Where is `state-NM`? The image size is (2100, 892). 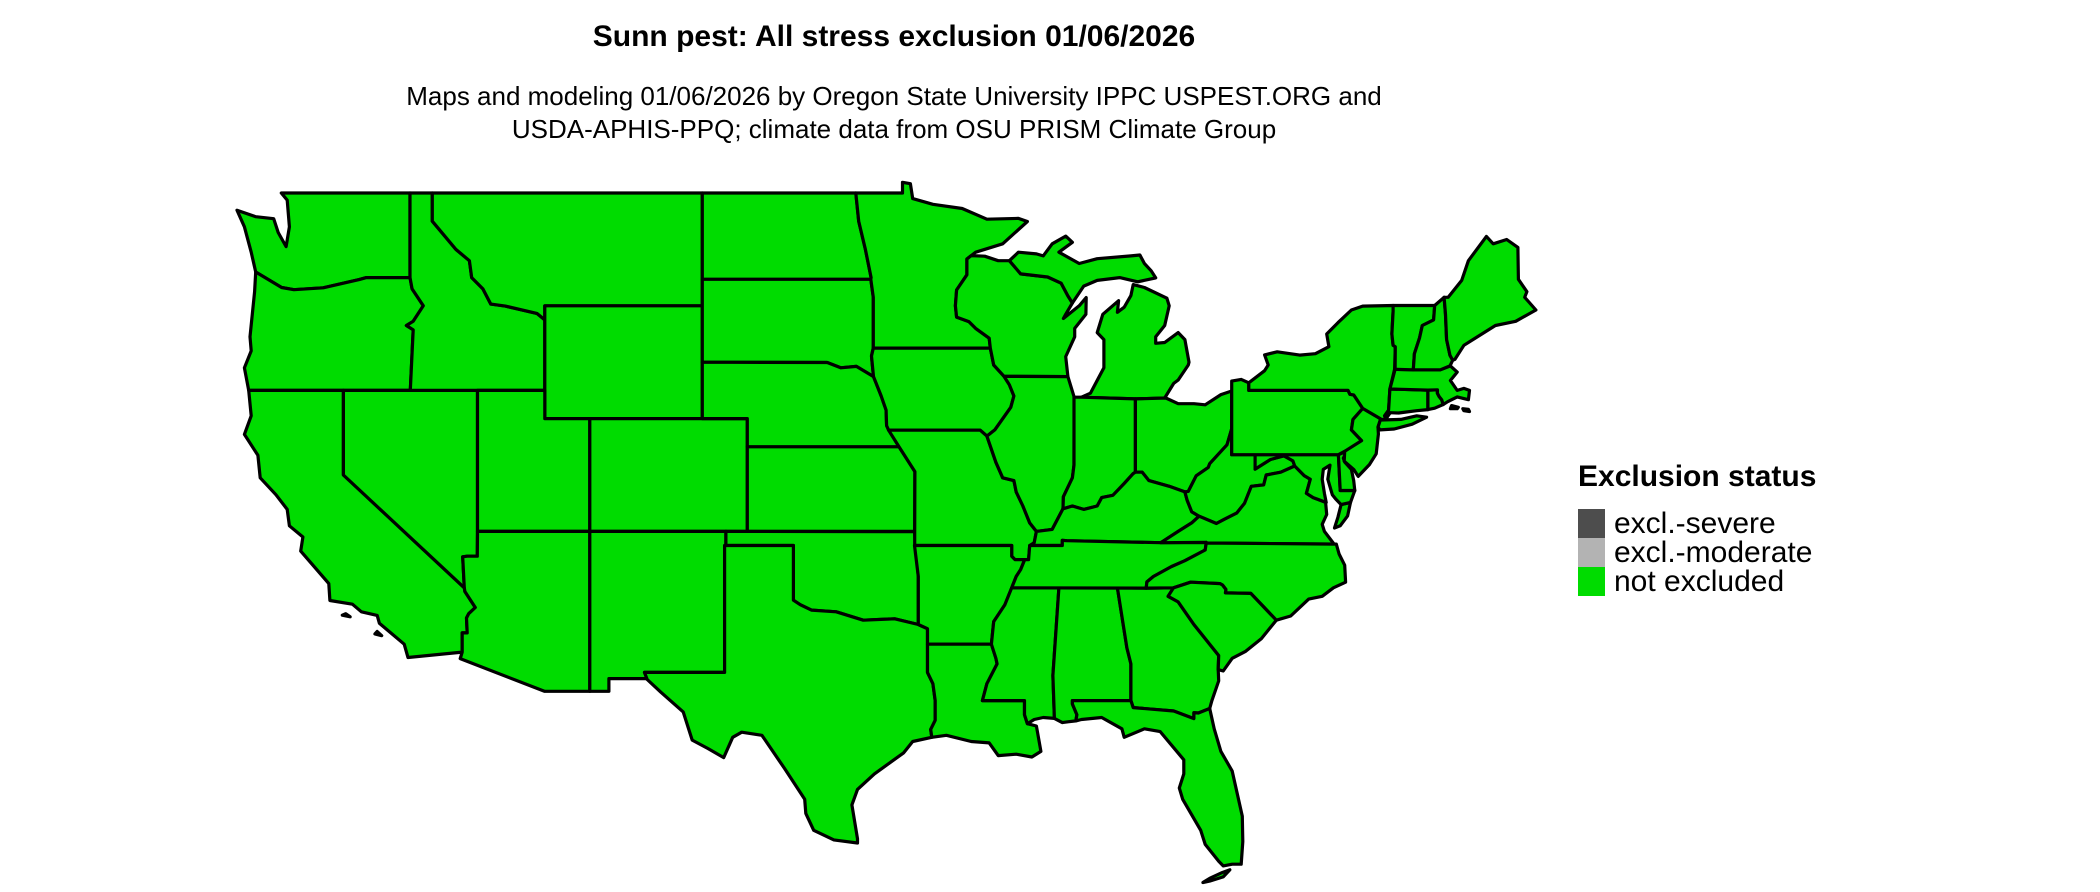
state-NM is located at coordinates (658, 611).